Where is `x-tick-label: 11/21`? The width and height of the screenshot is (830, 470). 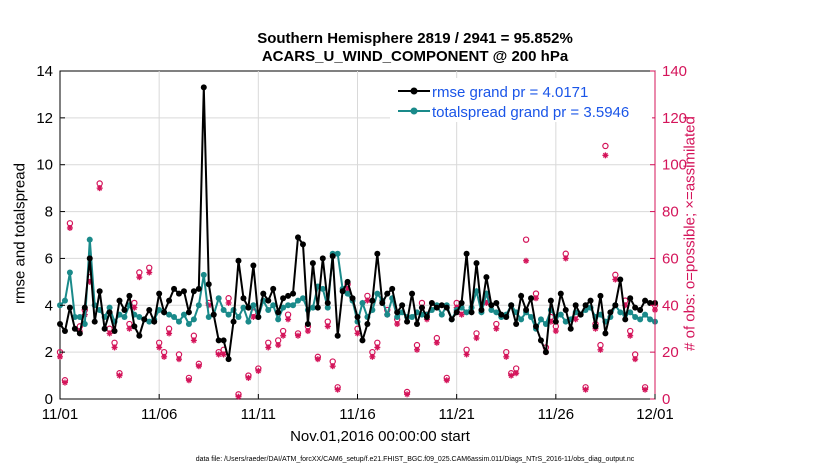 x-tick-label: 11/21 is located at coordinates (456, 414).